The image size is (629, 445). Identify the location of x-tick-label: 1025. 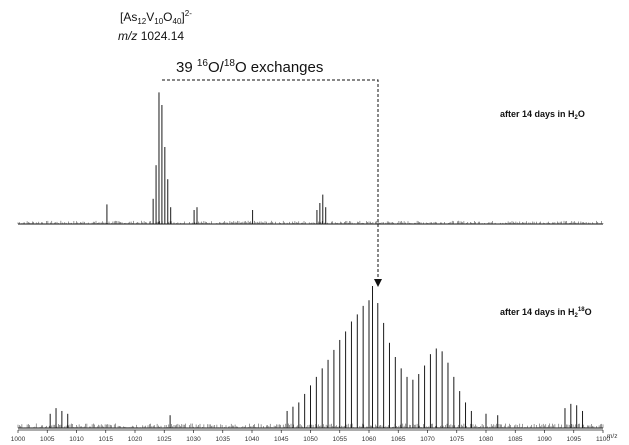
(164, 439).